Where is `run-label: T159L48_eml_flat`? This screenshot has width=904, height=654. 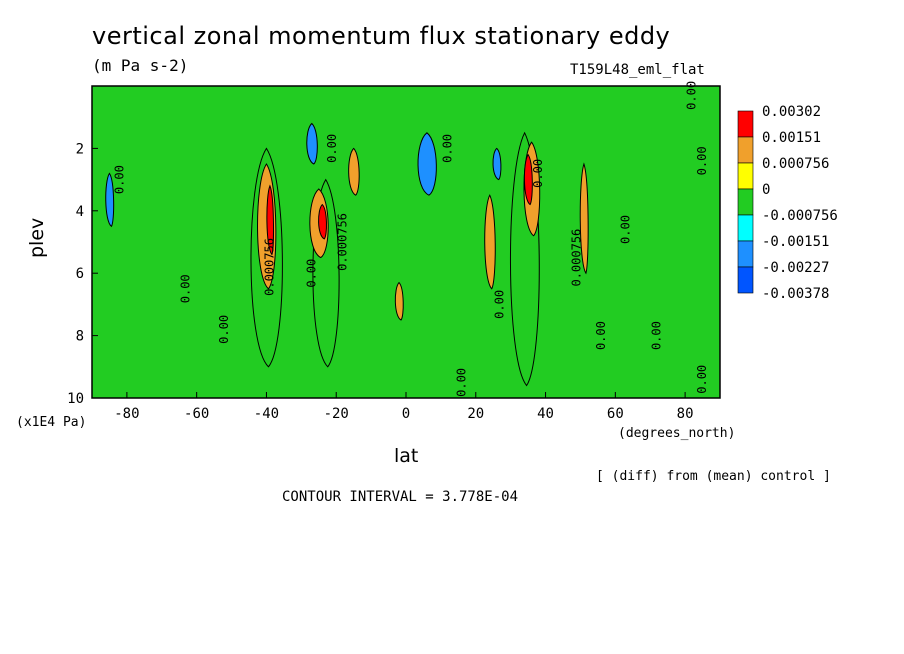 run-label: T159L48_eml_flat is located at coordinates (637, 70).